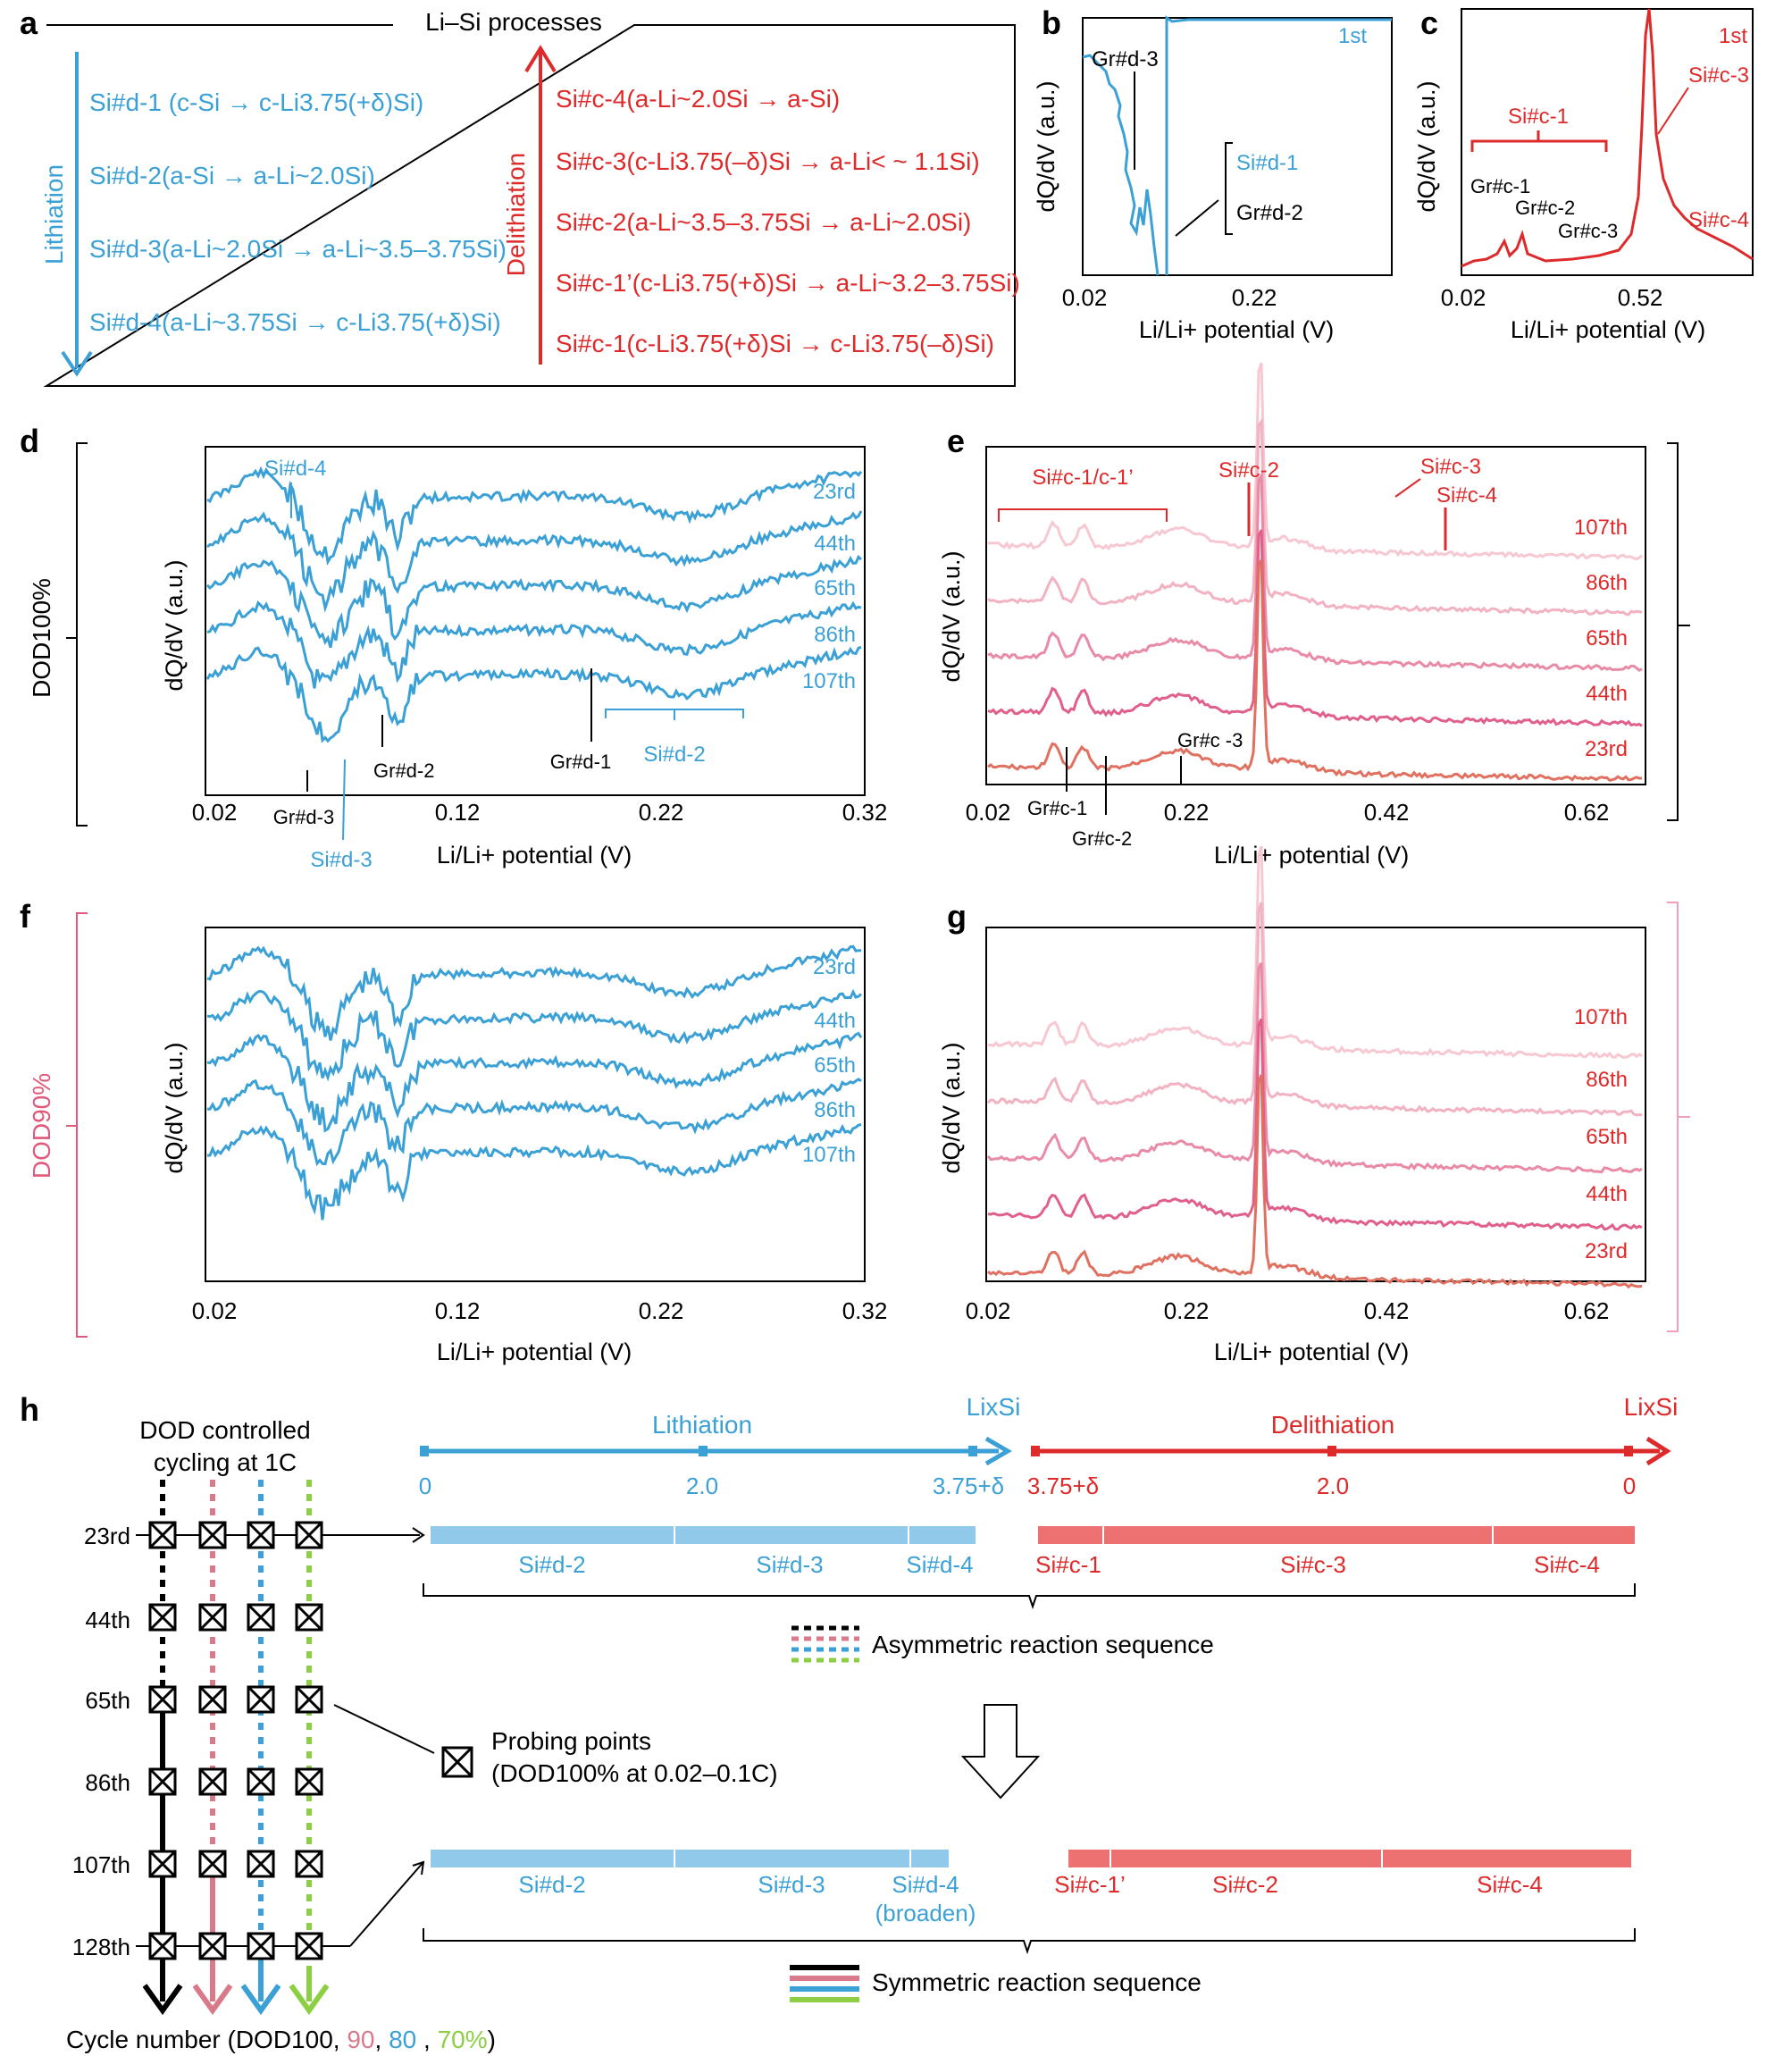  I want to click on panel-f-cycle-0: 23rd, so click(834, 967).